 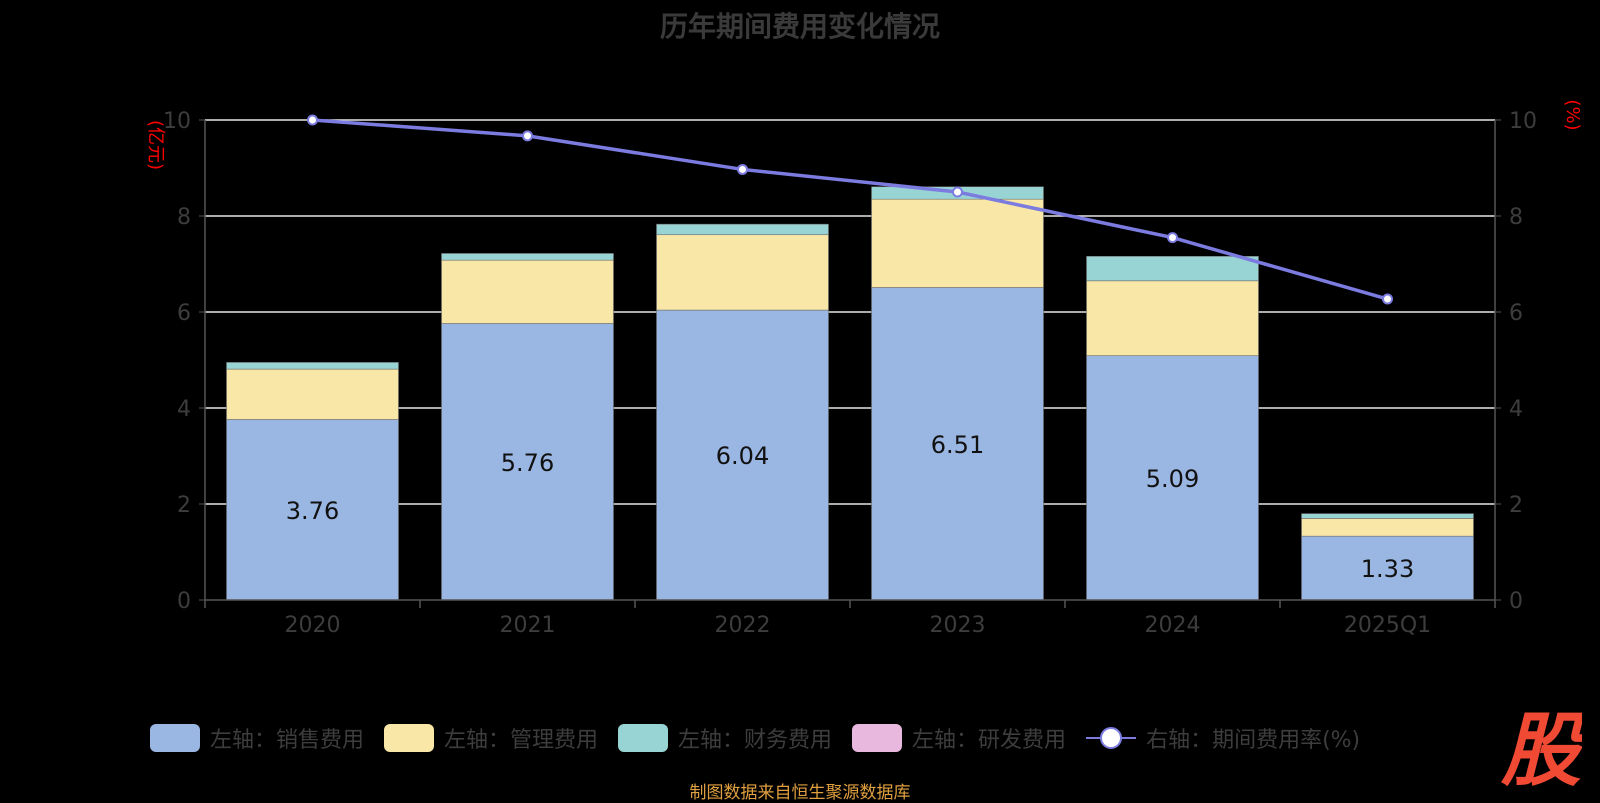 What do you see at coordinates (957, 445) in the screenshot?
I see `bar-data-label: 6.51` at bounding box center [957, 445].